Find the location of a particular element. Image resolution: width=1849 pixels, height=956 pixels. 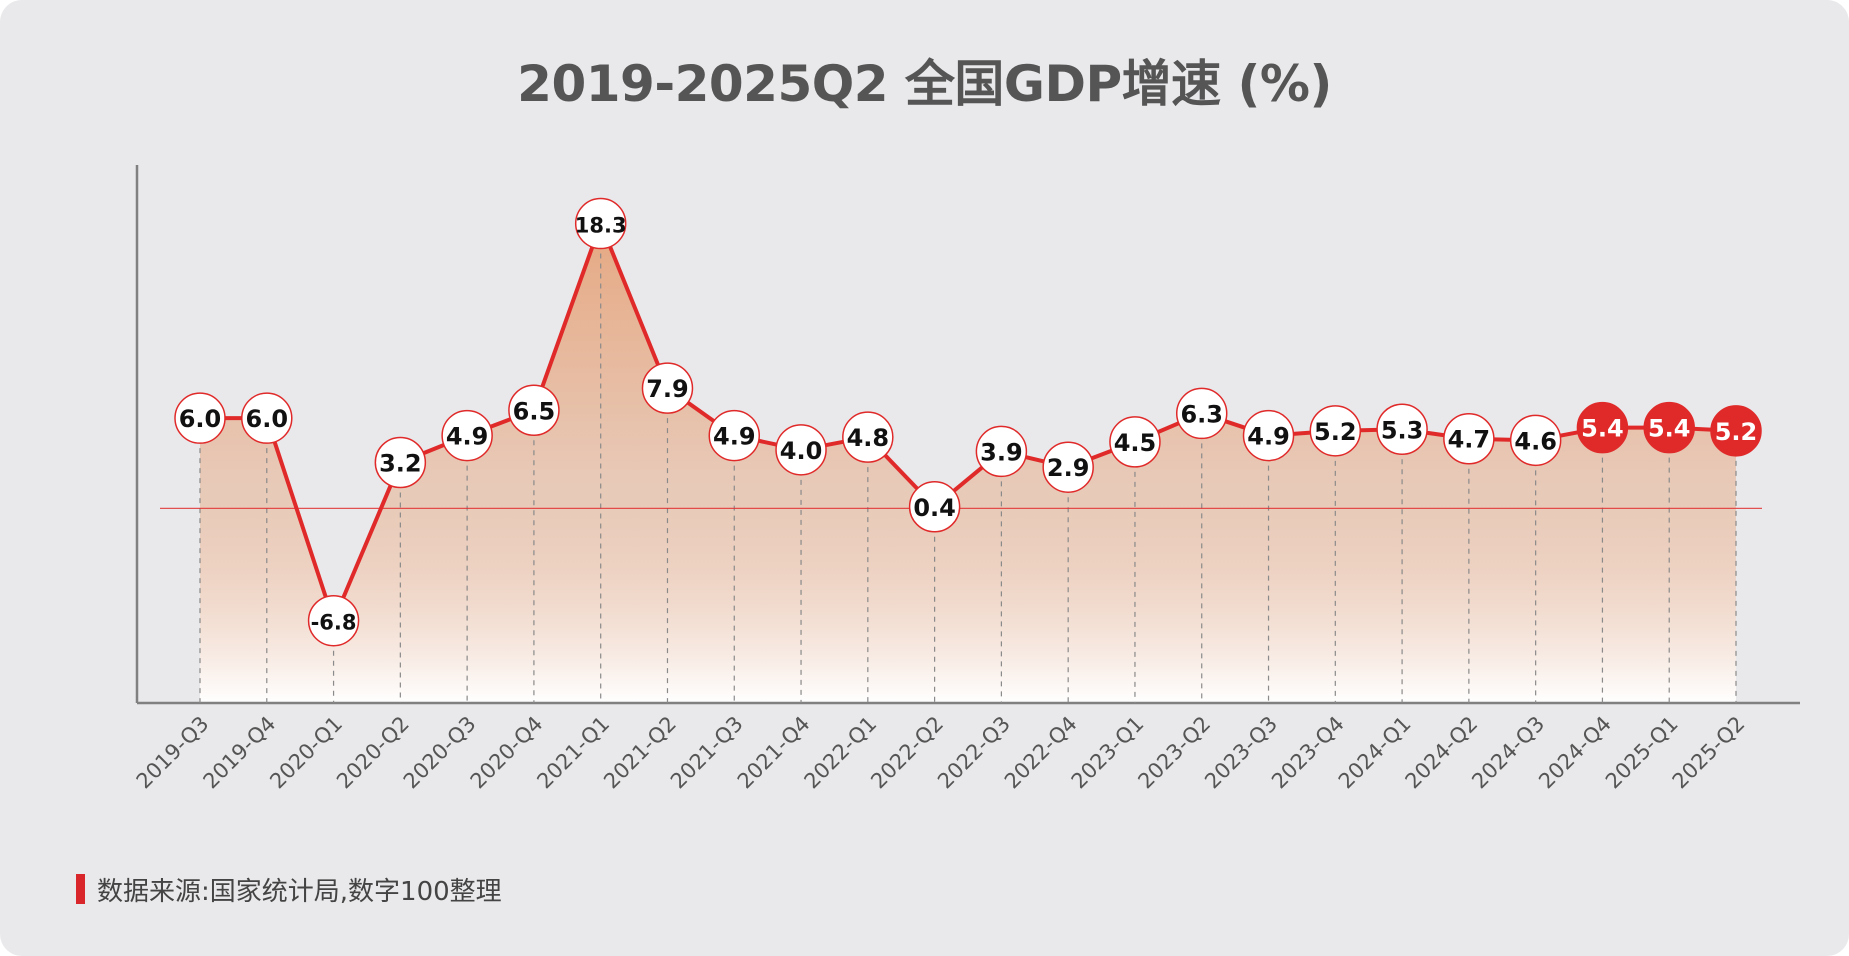

x-tick-label: 2021-Q4 is located at coordinates (774, 753).